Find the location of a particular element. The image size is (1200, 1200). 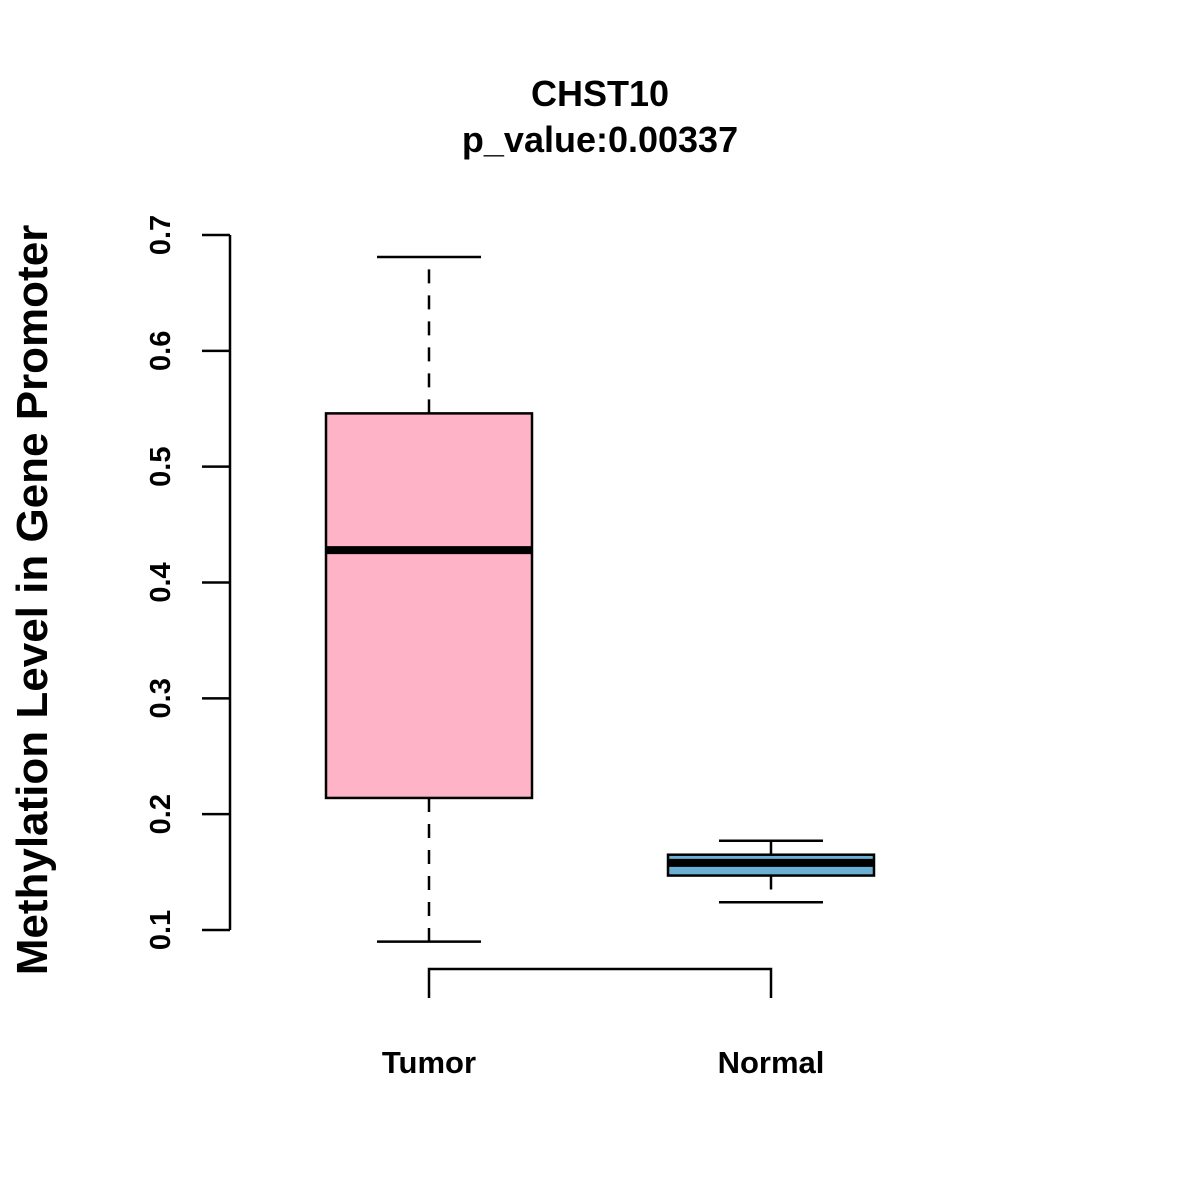

bracket-line is located at coordinates (600, 982).